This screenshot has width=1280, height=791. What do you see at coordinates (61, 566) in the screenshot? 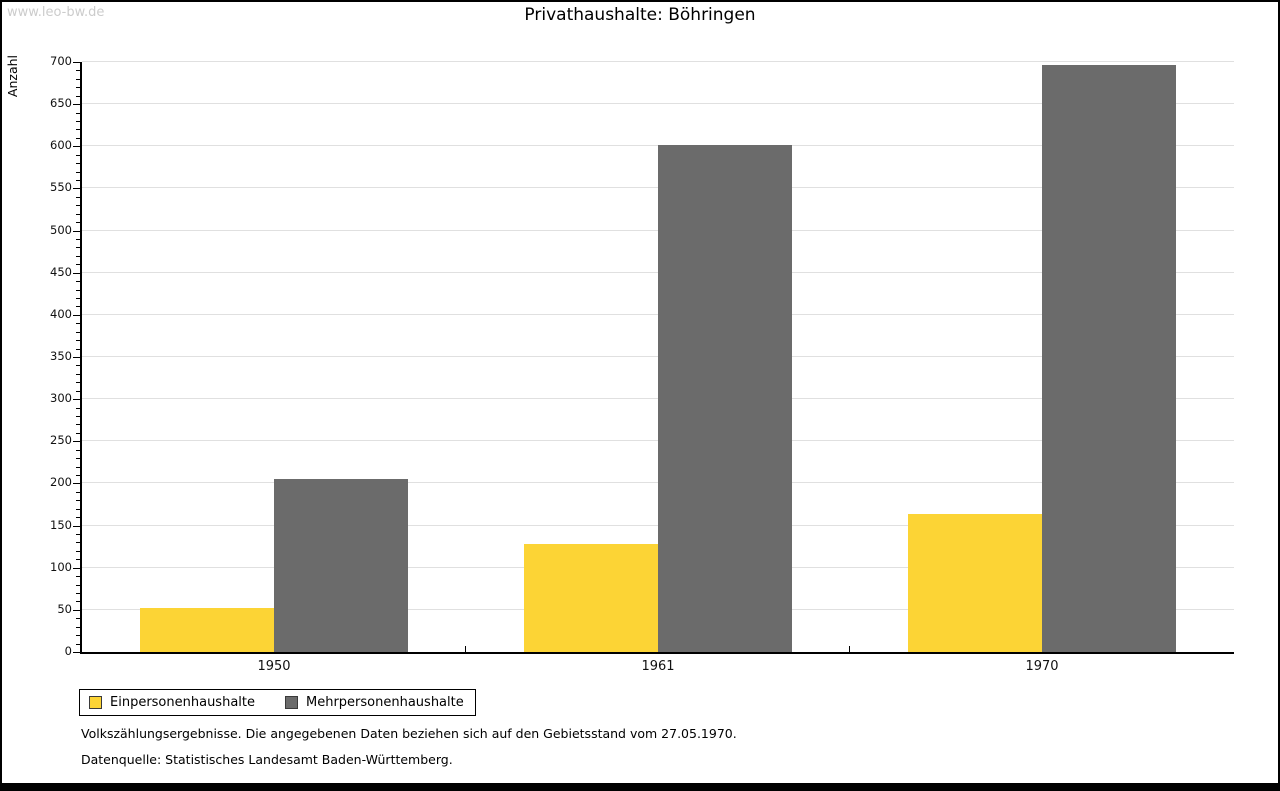
I see `y-tick-label-100: 100` at bounding box center [61, 566].